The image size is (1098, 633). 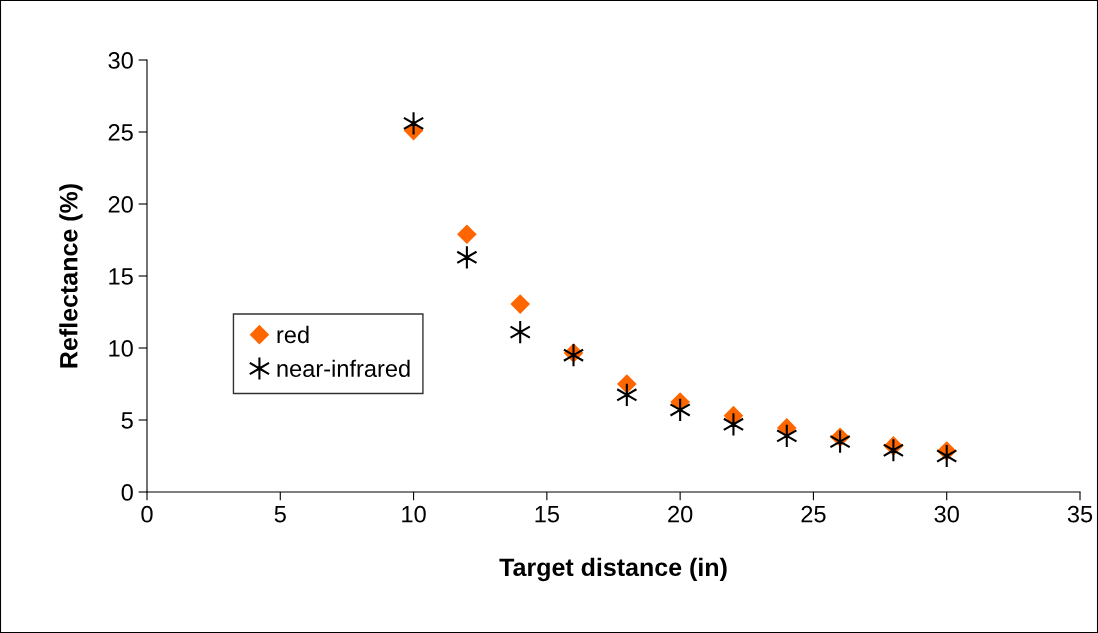 What do you see at coordinates (127, 420) in the screenshot?
I see `y-tick-label: 5` at bounding box center [127, 420].